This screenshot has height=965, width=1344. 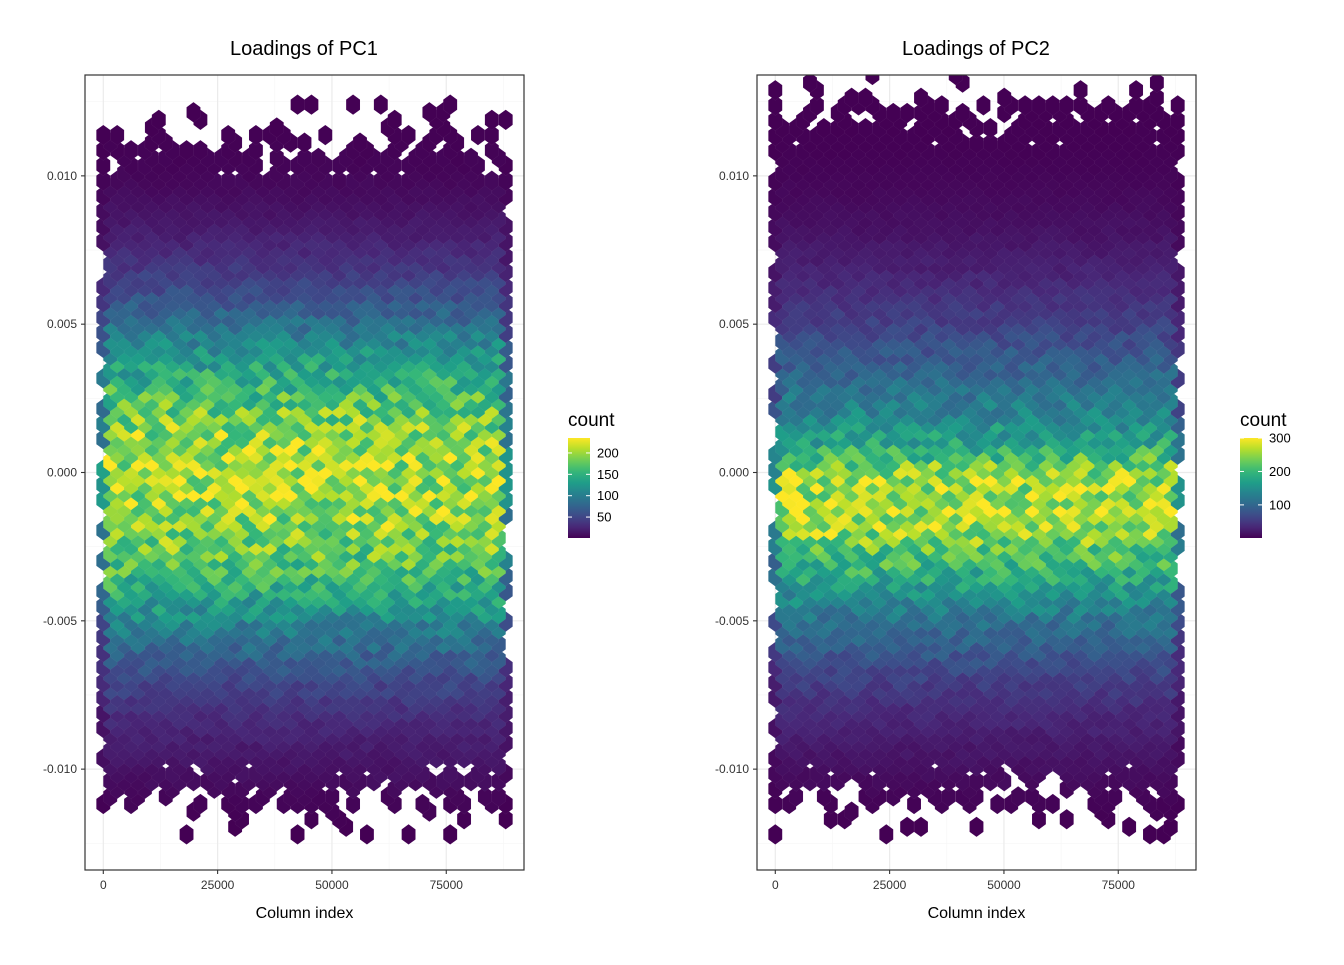 I want to click on y-axis: -0.010 -0.005 0.000 0.005 0.010, so click(x=64, y=472).